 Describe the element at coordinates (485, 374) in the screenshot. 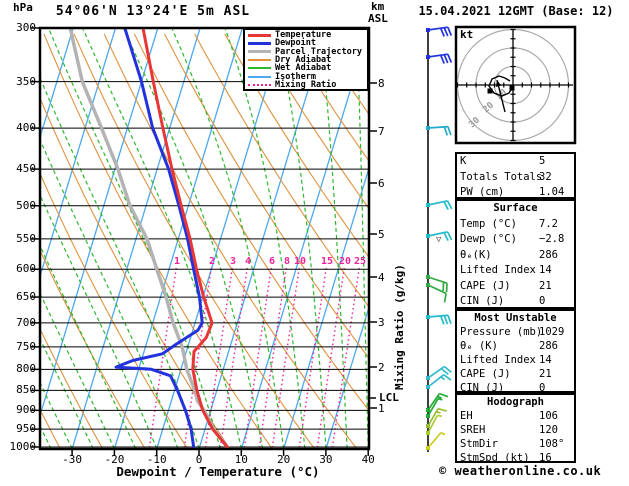

I see `table-row-label: CAPE (J)` at that location.